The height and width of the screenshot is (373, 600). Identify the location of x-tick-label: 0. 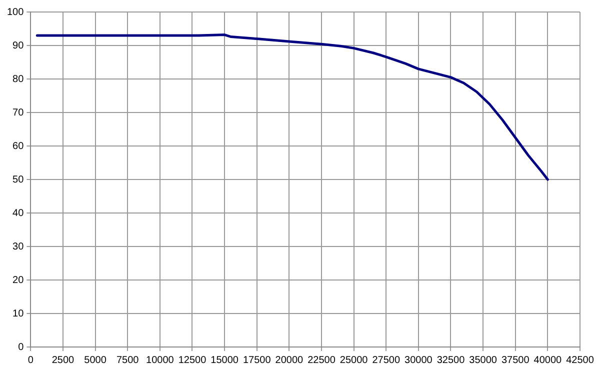
(31, 360).